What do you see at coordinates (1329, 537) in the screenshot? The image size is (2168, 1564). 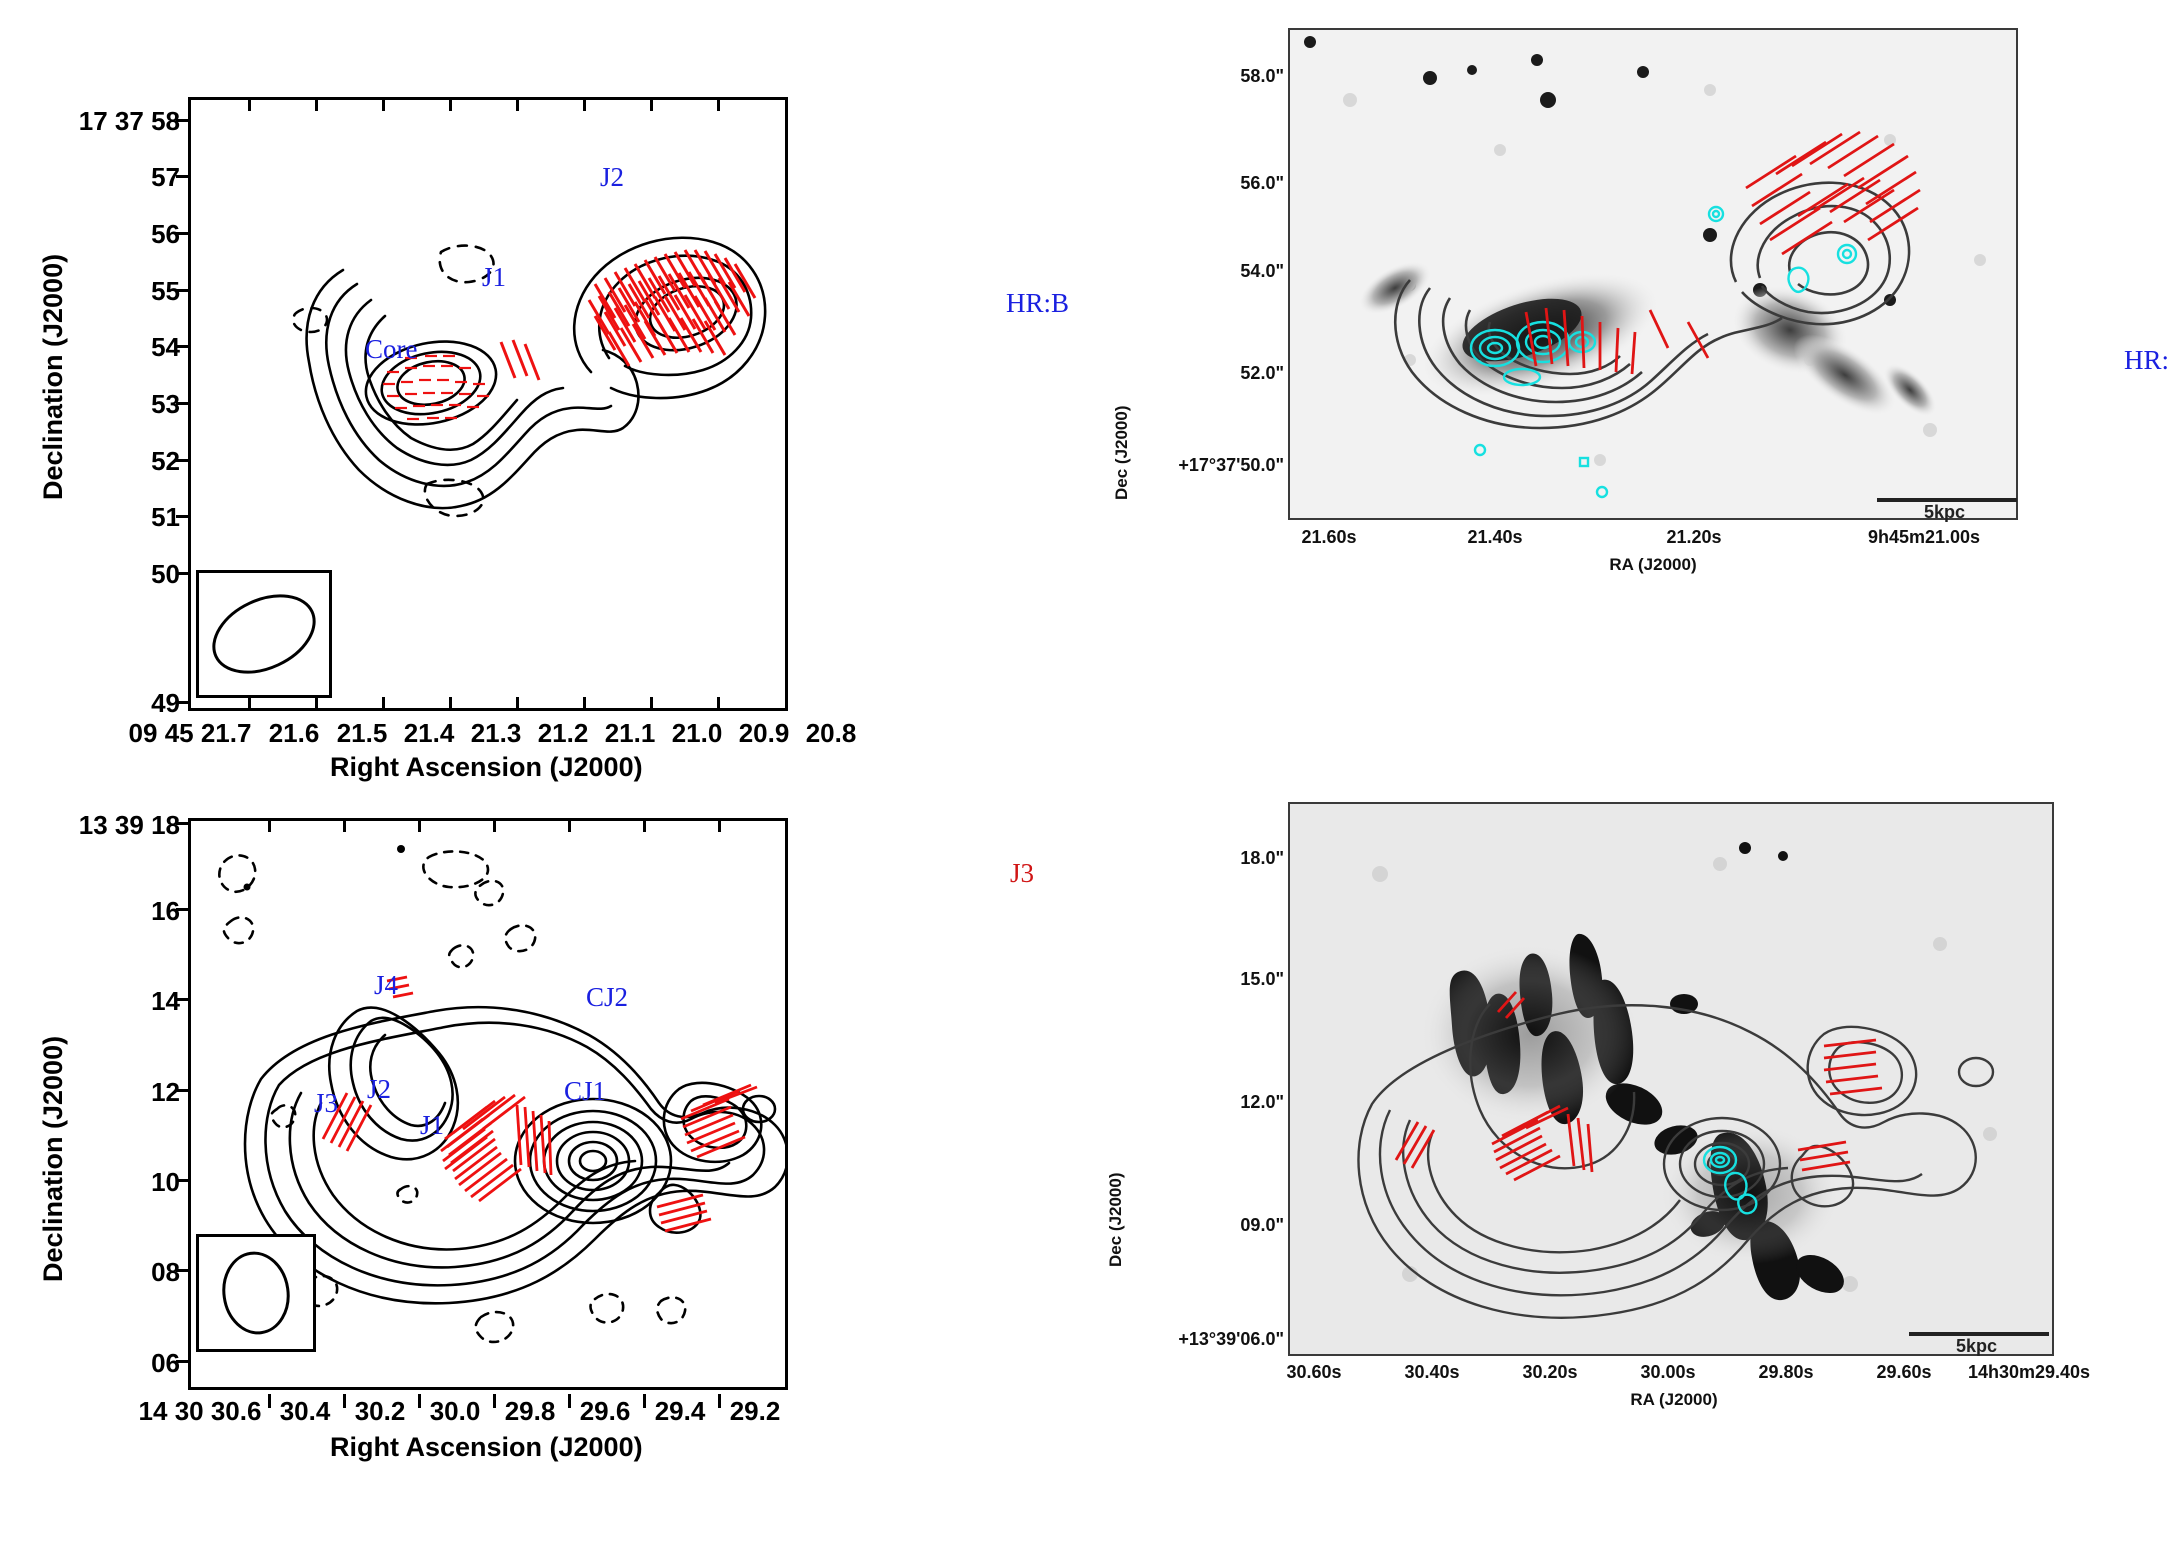 I see `xtick-label: 21.60s` at bounding box center [1329, 537].